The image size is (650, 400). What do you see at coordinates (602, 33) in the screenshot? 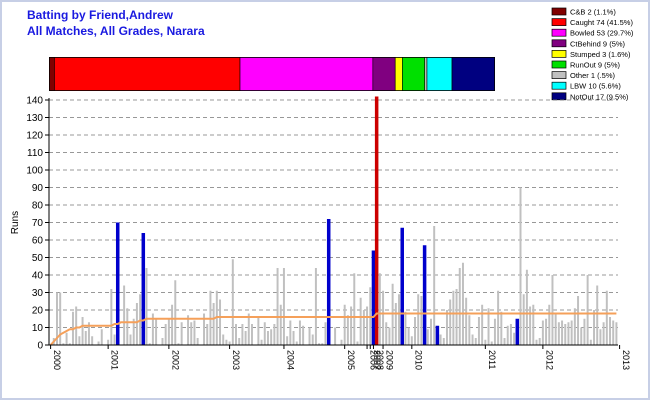
I see `legend-label: Bowled 53 (29.7%)` at bounding box center [602, 33].